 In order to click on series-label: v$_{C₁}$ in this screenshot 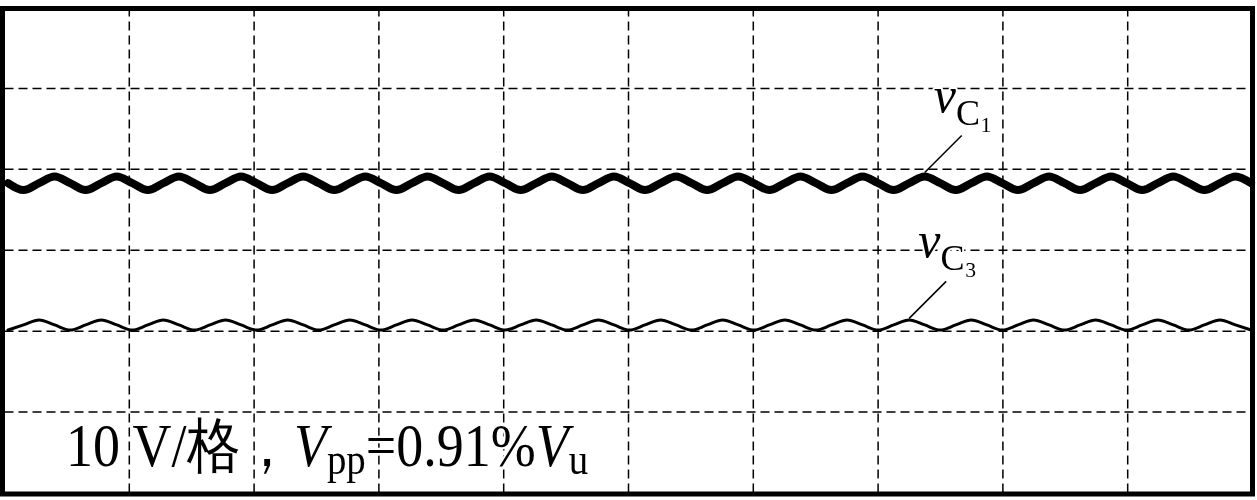, I will do `click(963, 99)`.